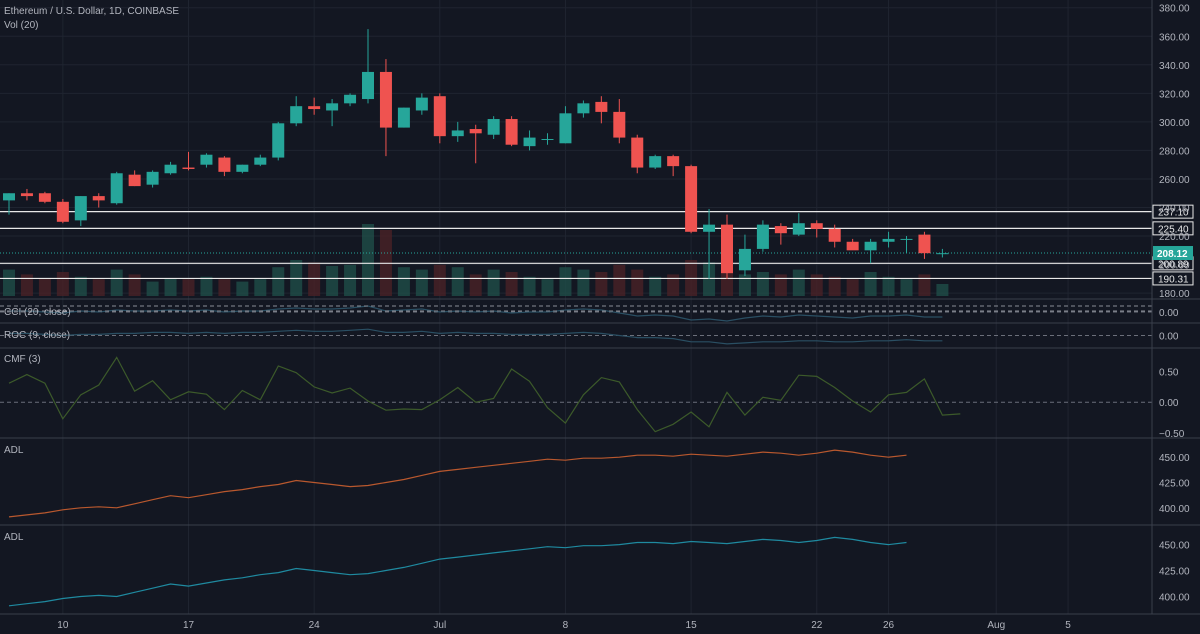 The width and height of the screenshot is (1200, 634). I want to click on adl2-tick-label: 400.00, so click(1174, 597).